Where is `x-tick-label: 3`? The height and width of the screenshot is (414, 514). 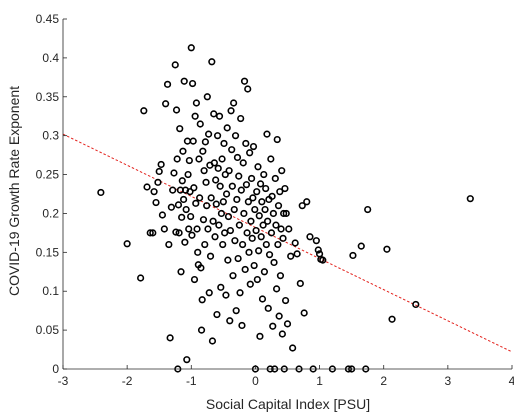
x-tick-label: 3 is located at coordinates (448, 381).